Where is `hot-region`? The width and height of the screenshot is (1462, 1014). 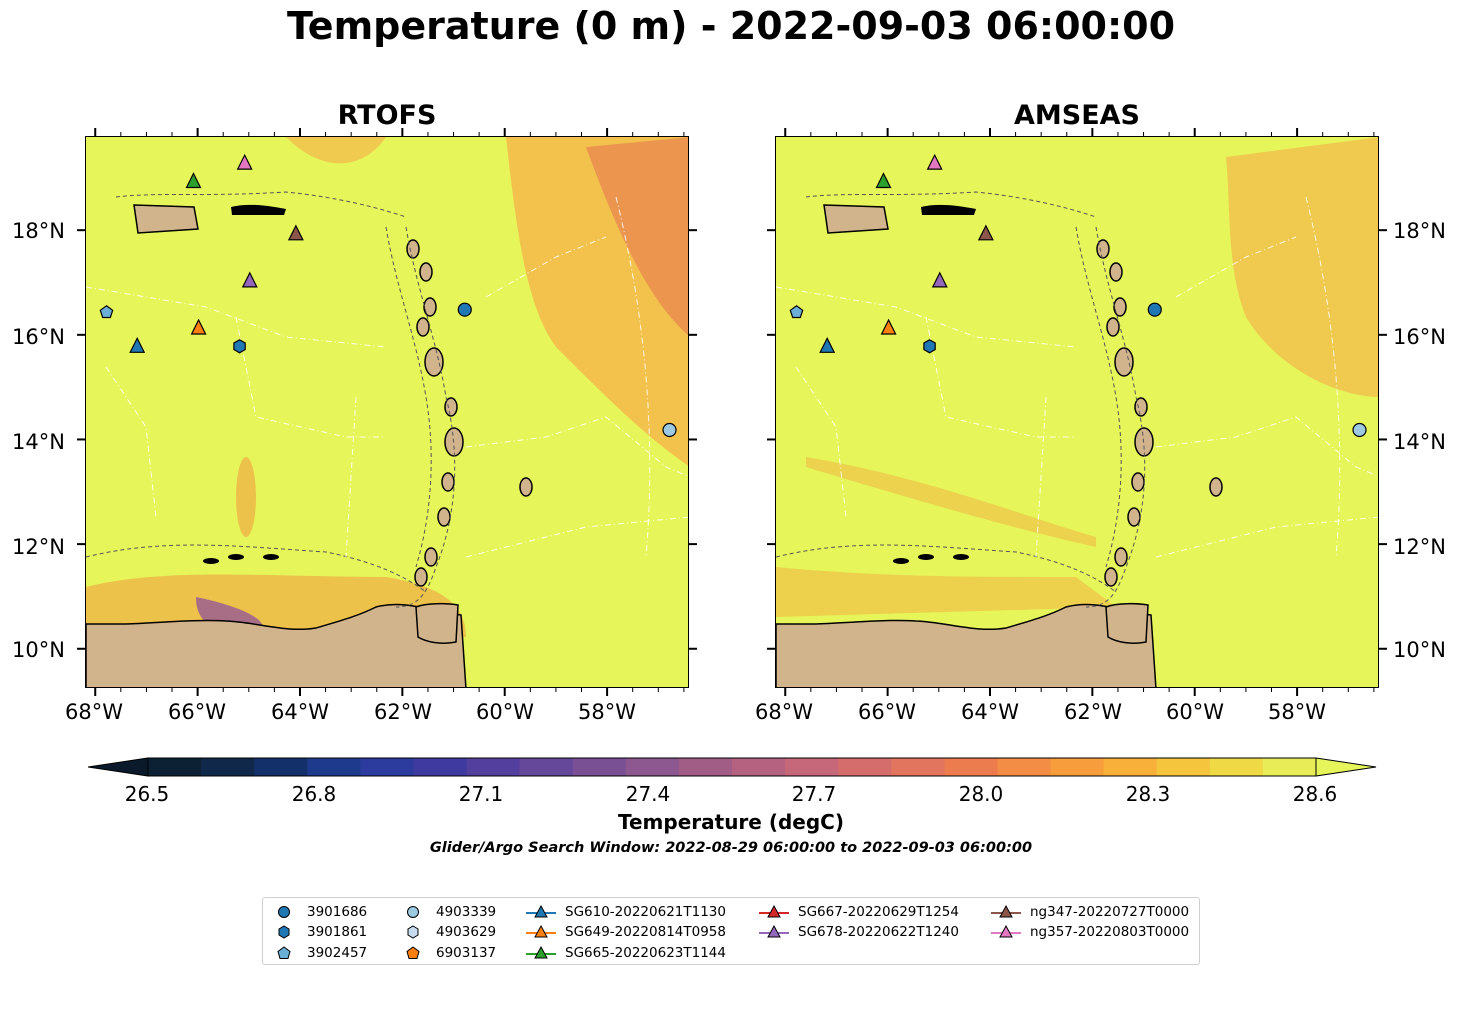 hot-region is located at coordinates (637, 236).